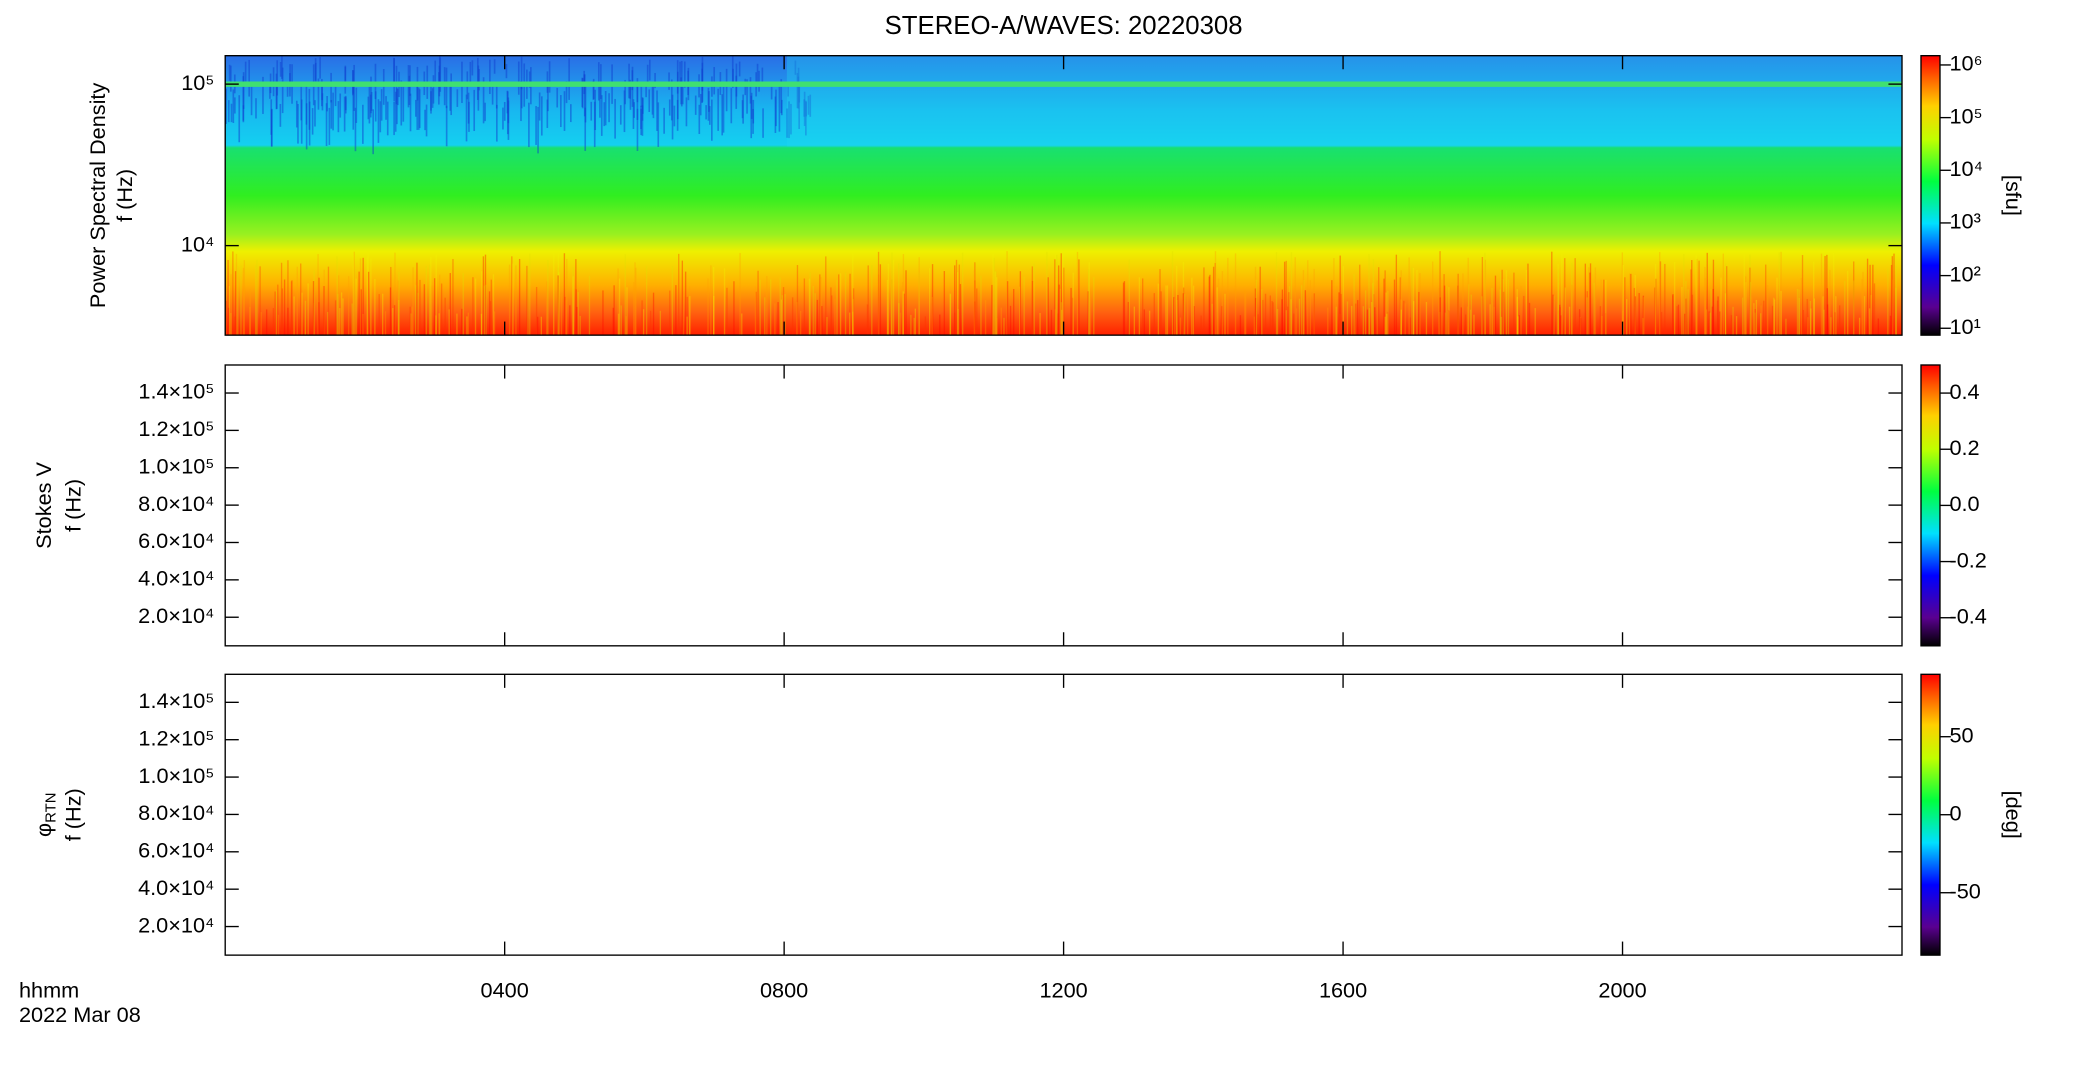 The image size is (2096, 1080). I want to click on y-axis-label-subscript: RTN, so click(50, 807).